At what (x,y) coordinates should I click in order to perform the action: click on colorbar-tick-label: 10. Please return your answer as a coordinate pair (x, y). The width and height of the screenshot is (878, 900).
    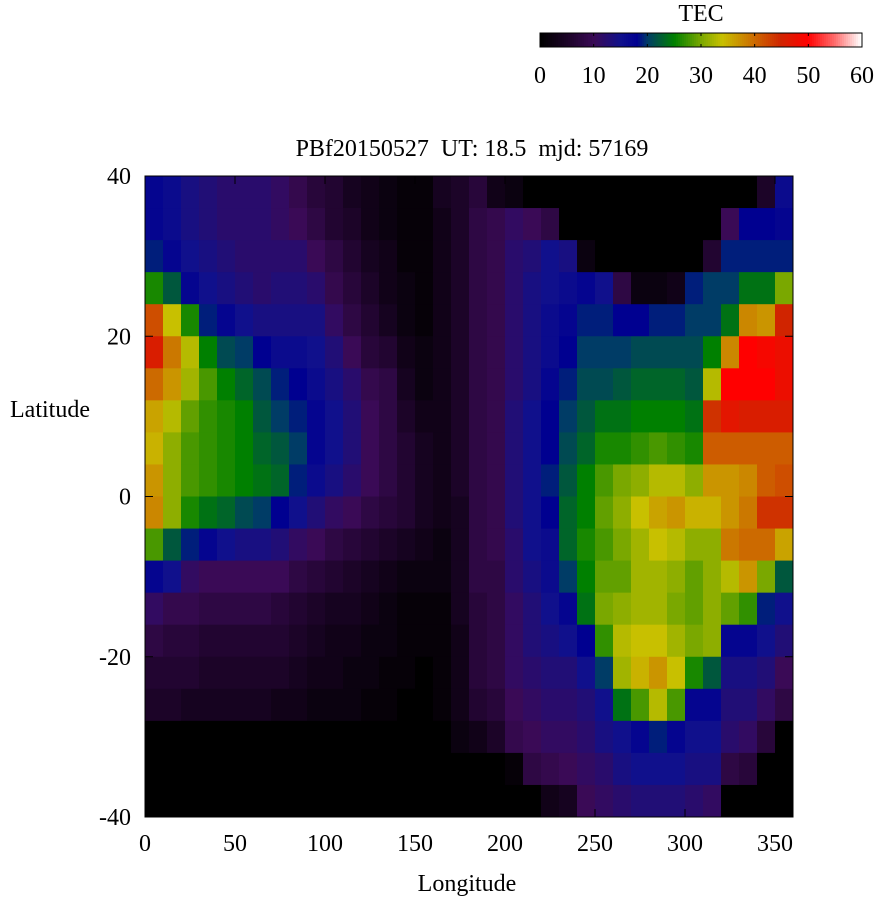
    Looking at the image, I should click on (594, 76).